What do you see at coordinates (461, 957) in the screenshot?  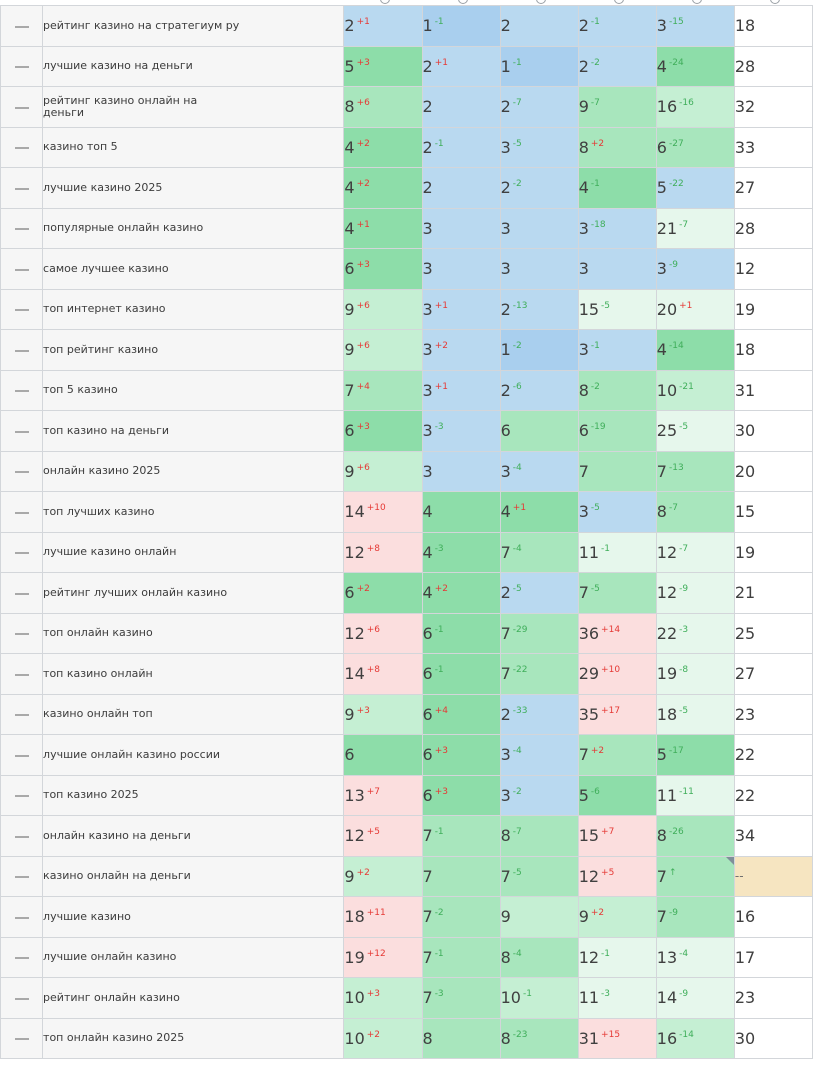 I see `position-cell: 7 -1` at bounding box center [461, 957].